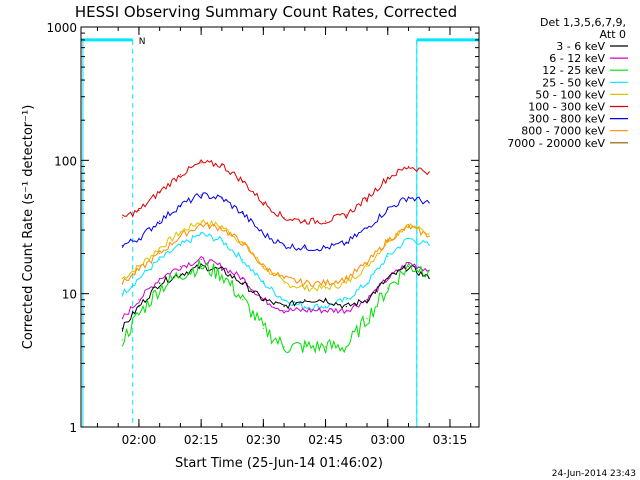  I want to click on legend-label: 300 - 800 keV, so click(566, 119).